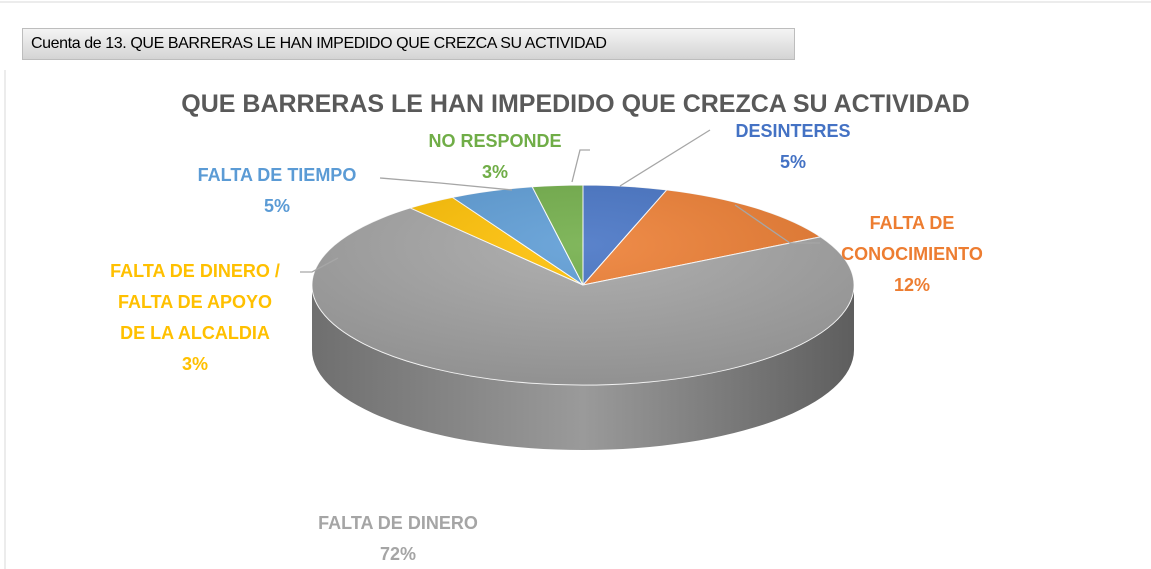  What do you see at coordinates (398, 523) in the screenshot?
I see `category-label: FALTA DE DINERO` at bounding box center [398, 523].